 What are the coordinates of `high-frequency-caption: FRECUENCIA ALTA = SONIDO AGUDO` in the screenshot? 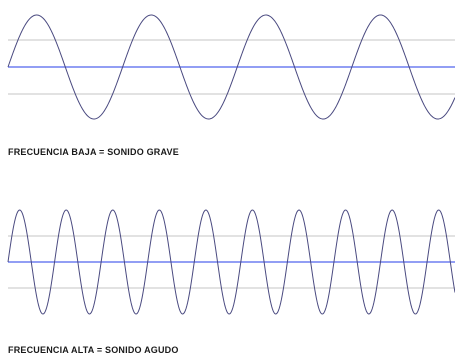 It's located at (93, 350).